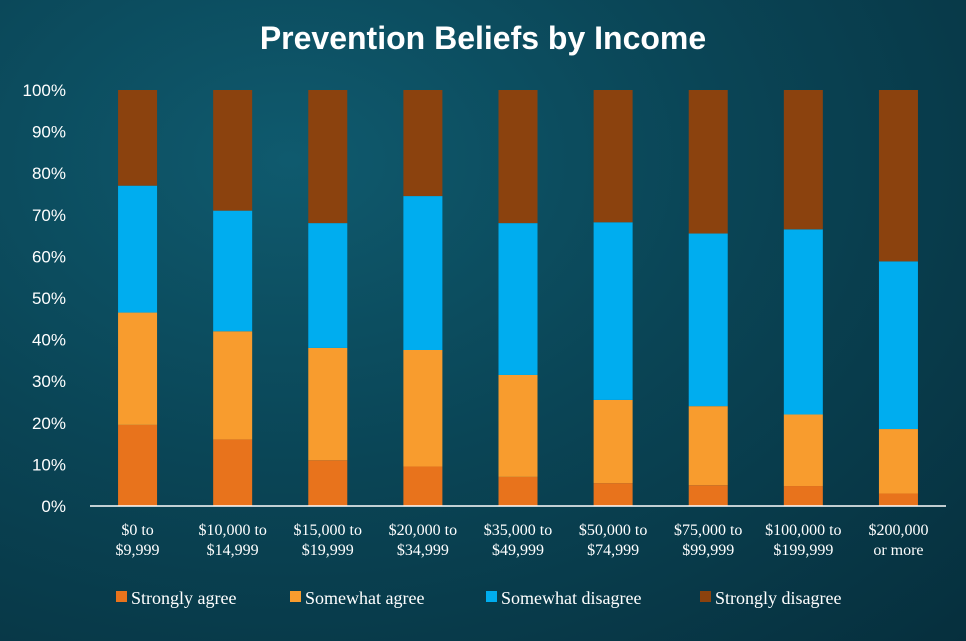 The height and width of the screenshot is (641, 966). I want to click on x-tick-label: $35,000 to, so click(518, 530).